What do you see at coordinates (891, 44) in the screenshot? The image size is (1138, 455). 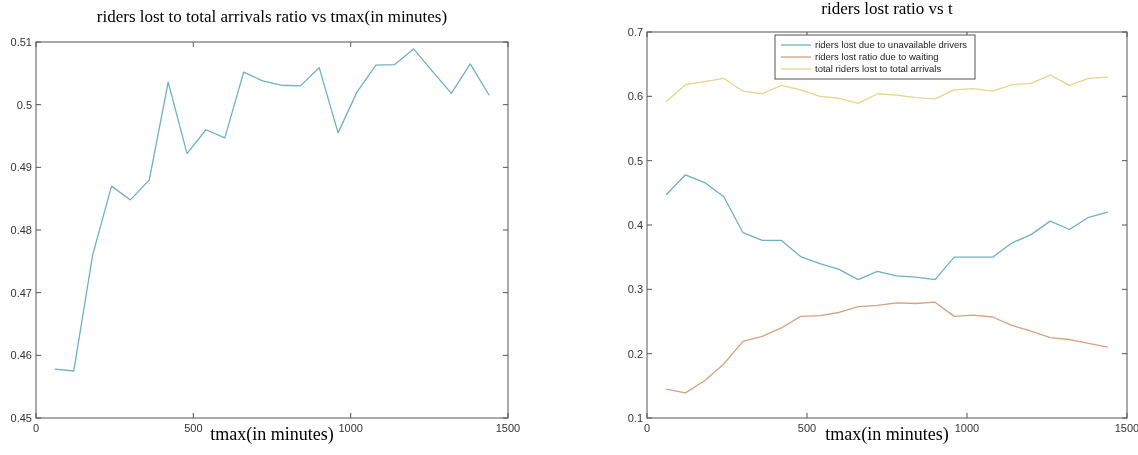 I see `legend-label: riders lost due to unavailable drivers` at bounding box center [891, 44].